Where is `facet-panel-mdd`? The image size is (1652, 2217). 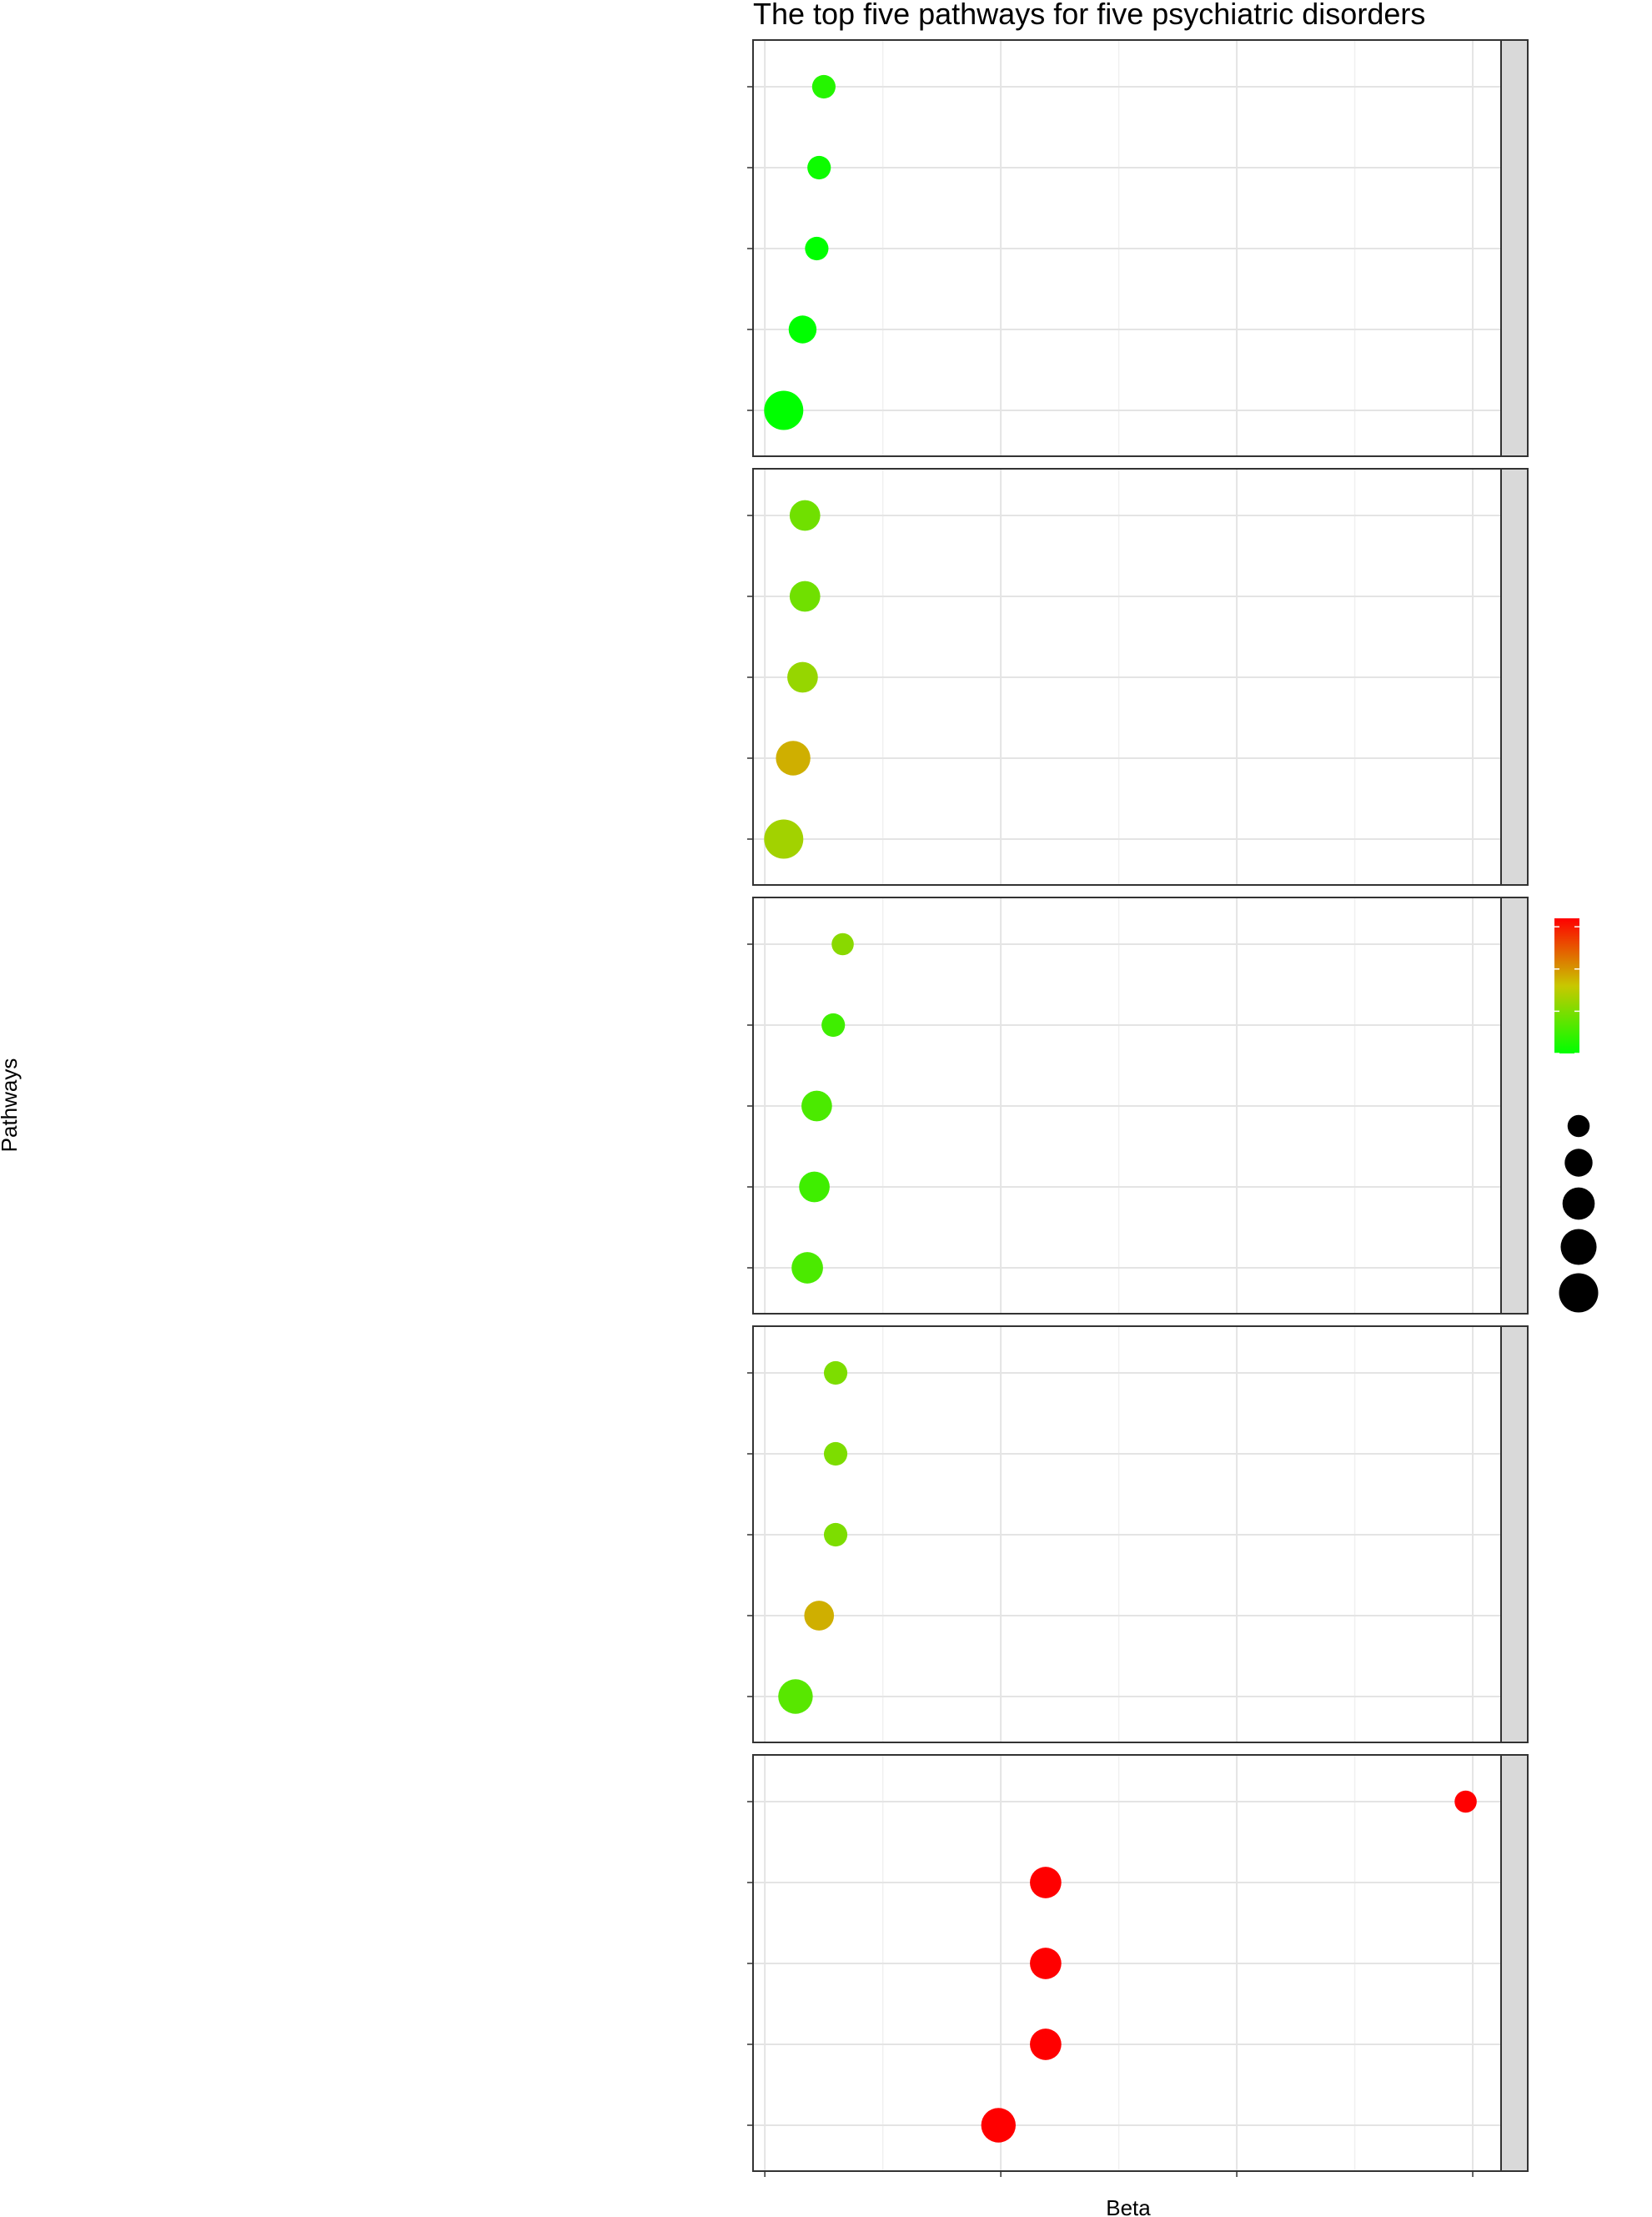 facet-panel-mdd is located at coordinates (1138, 1534).